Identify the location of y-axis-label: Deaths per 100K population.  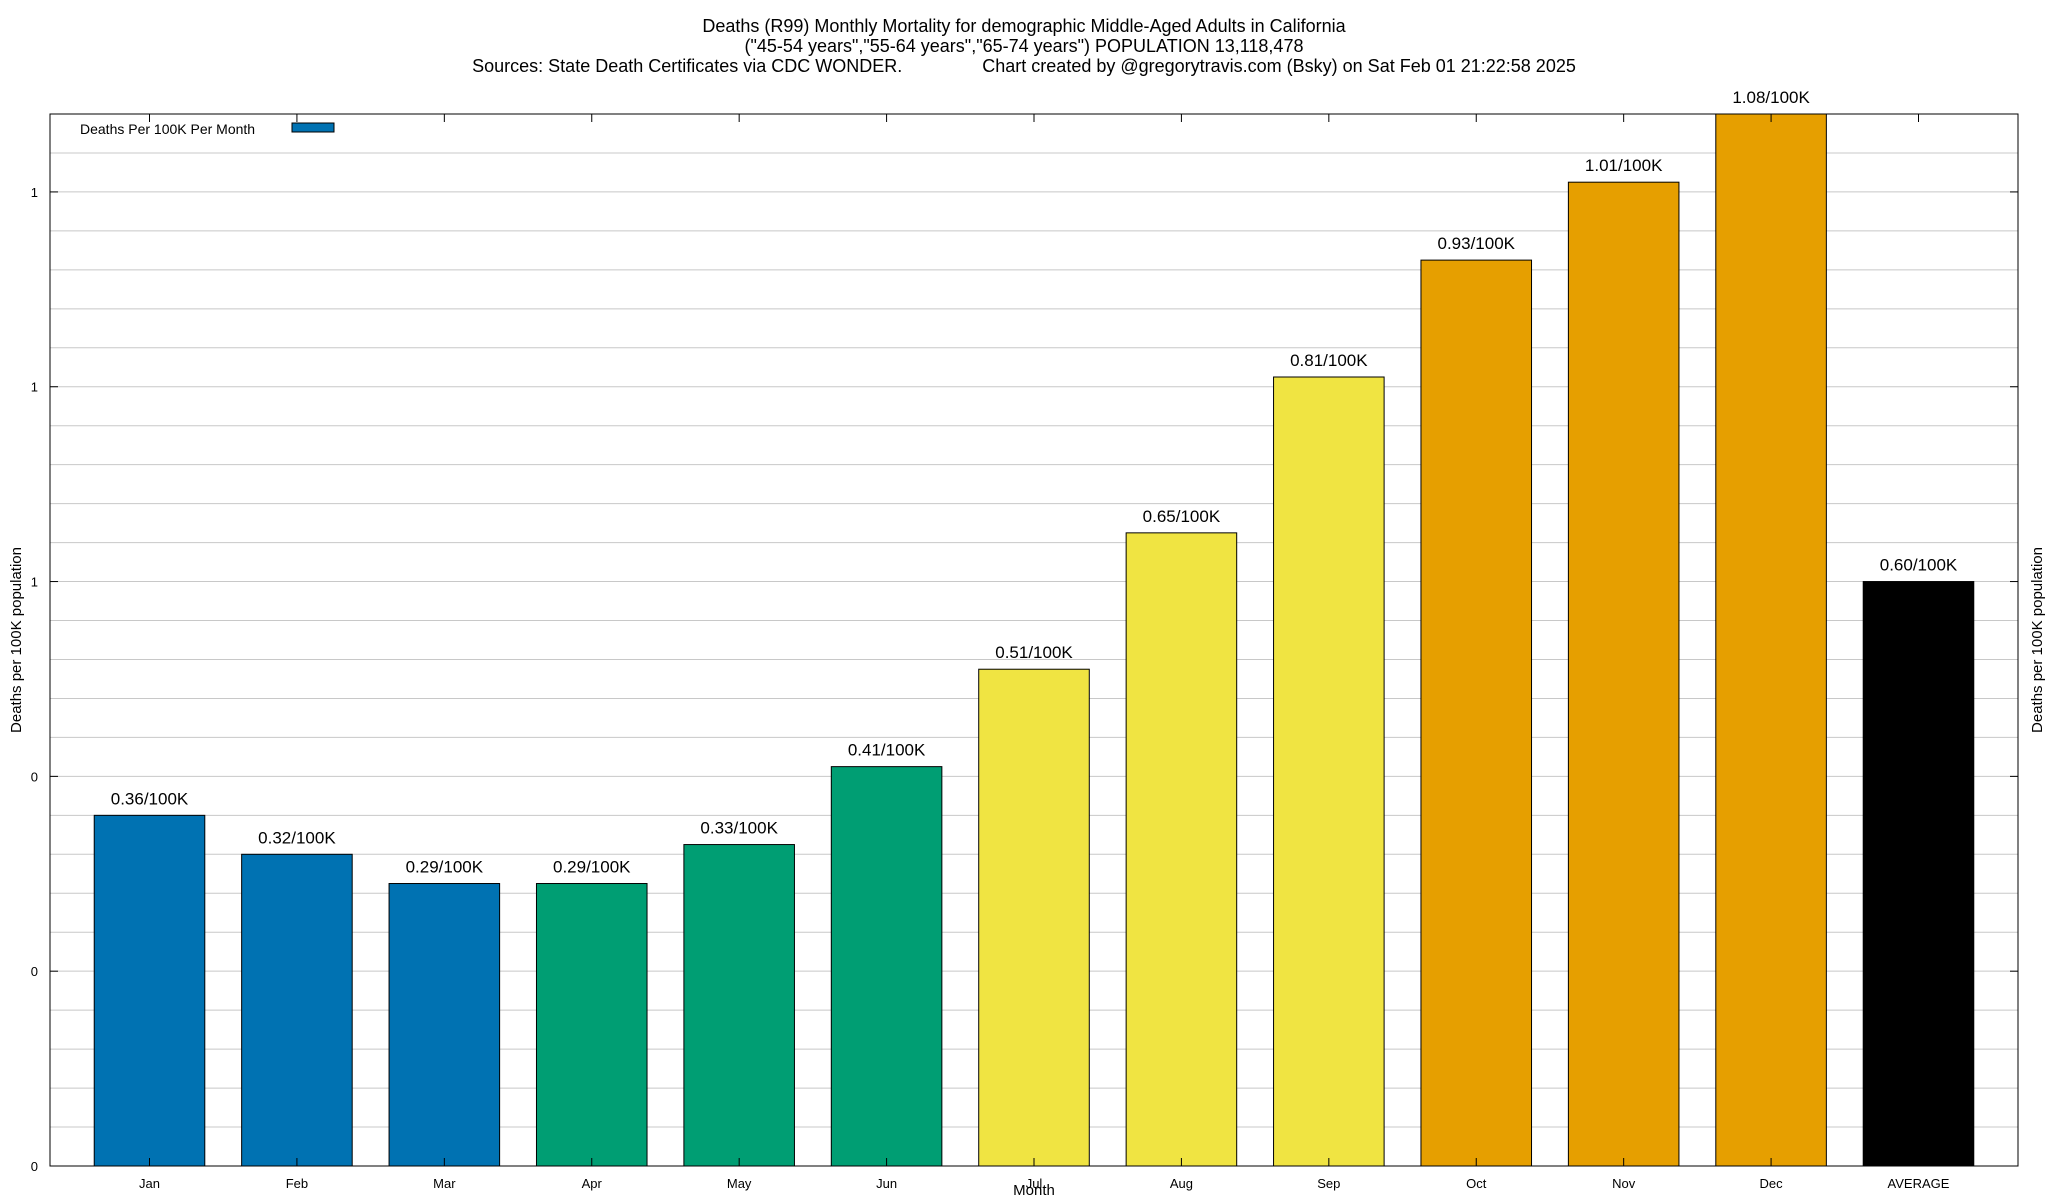
(16, 640).